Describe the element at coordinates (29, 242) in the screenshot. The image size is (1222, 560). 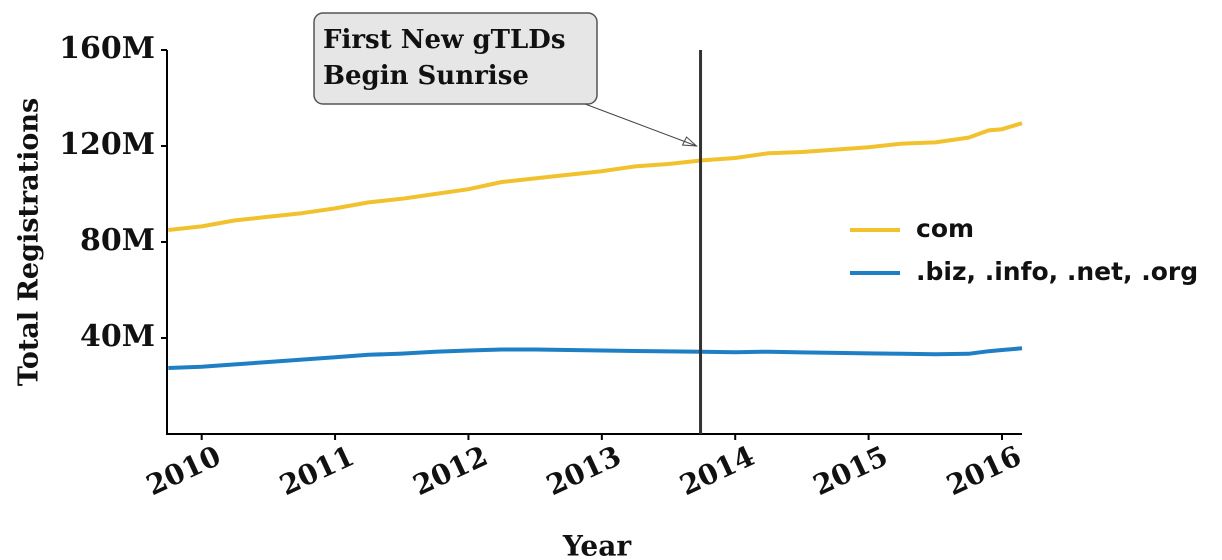
I see `y-axis-label: Total Registrations` at that location.